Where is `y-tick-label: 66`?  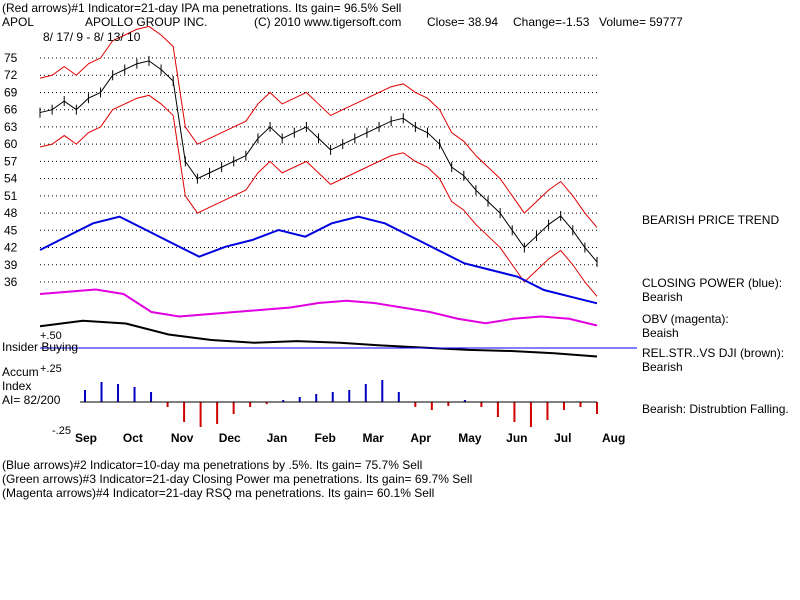 y-tick-label: 66 is located at coordinates (11, 110).